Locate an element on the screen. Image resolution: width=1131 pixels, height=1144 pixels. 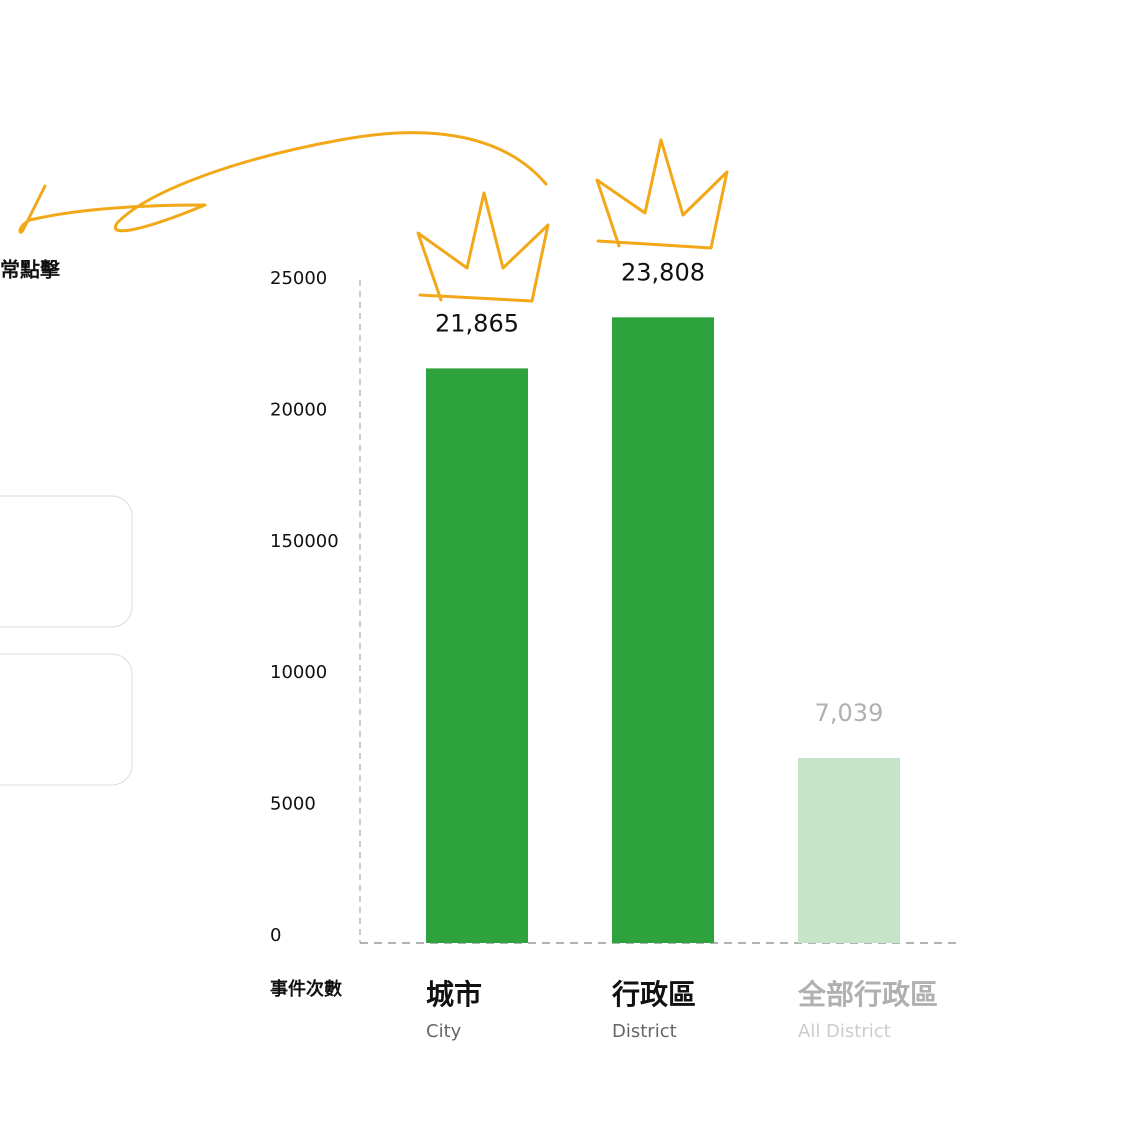
doodles is located at coordinates (373, 217).